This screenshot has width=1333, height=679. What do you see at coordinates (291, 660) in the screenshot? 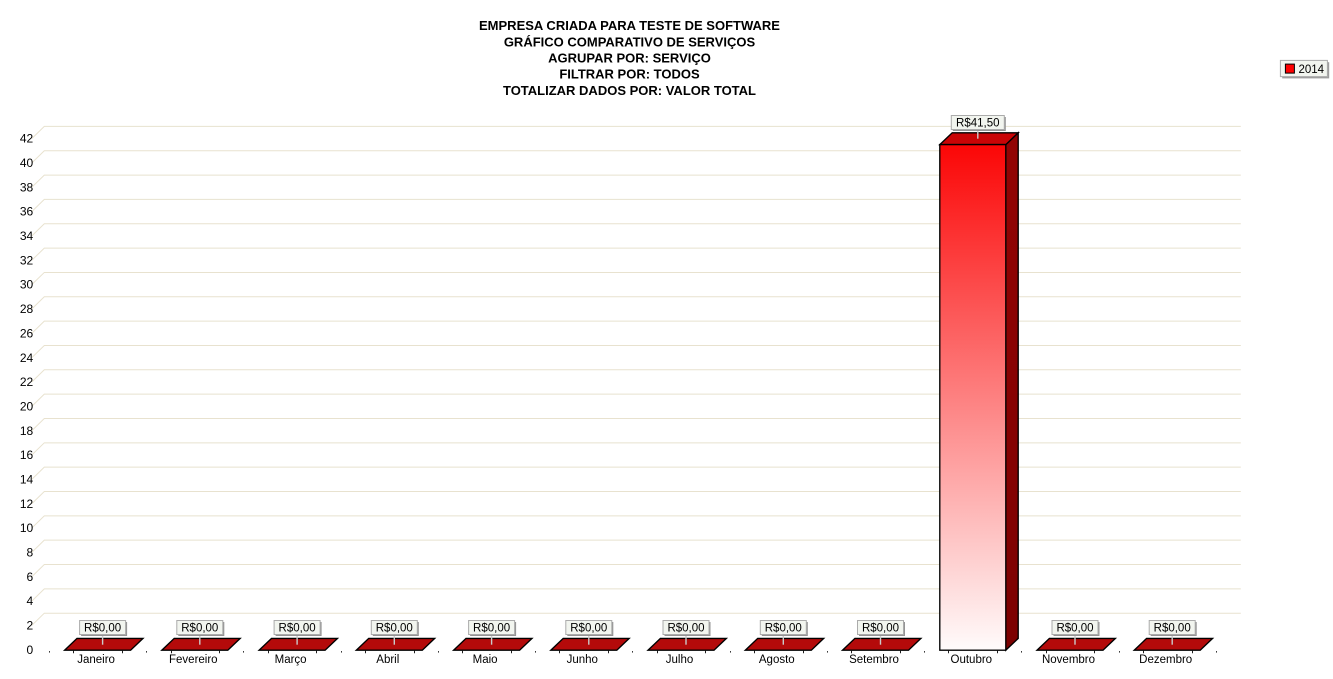
I see `svg-text: Março` at bounding box center [291, 660].